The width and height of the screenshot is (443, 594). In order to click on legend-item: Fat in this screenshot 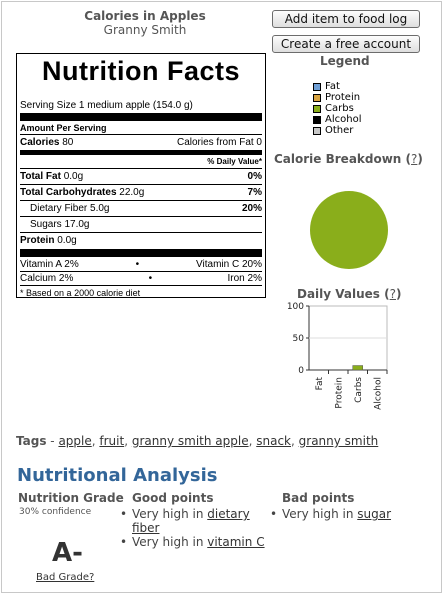, I will do `click(337, 86)`.